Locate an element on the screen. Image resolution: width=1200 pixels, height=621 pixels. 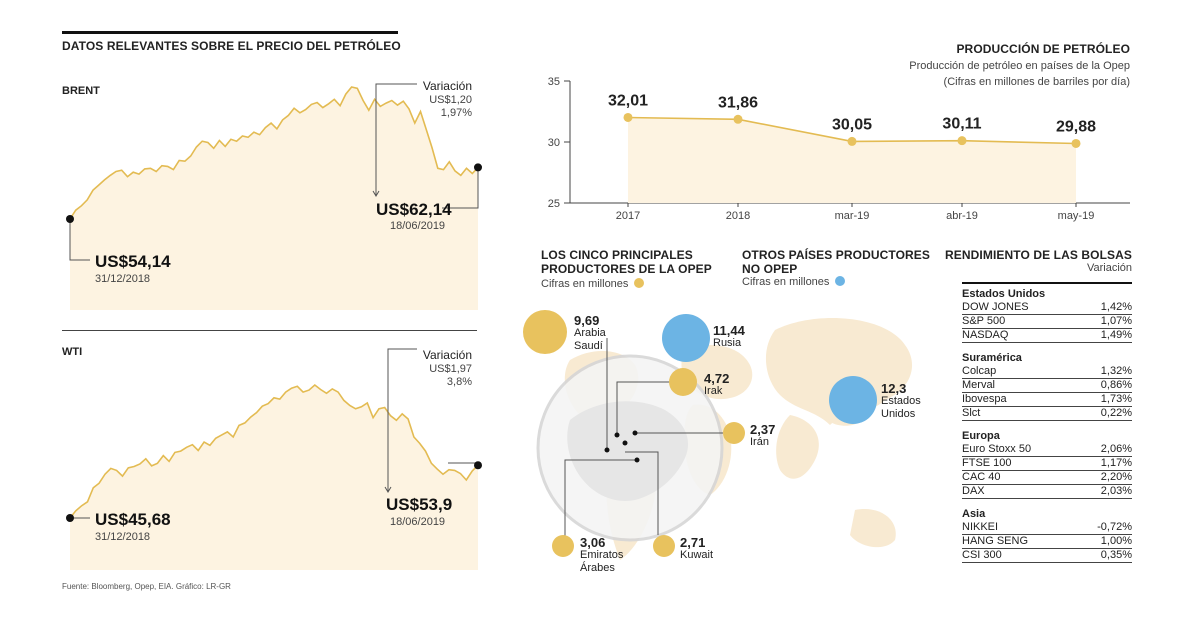
marker-arabia is located at coordinates (607, 450).